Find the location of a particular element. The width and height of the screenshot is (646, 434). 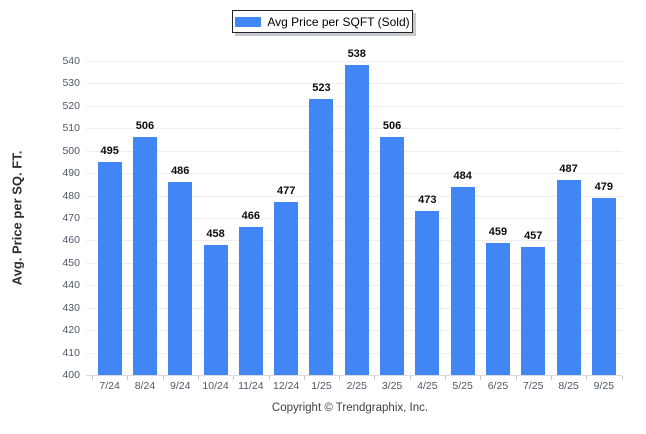

y-tick-label: 480 is located at coordinates (71, 195).